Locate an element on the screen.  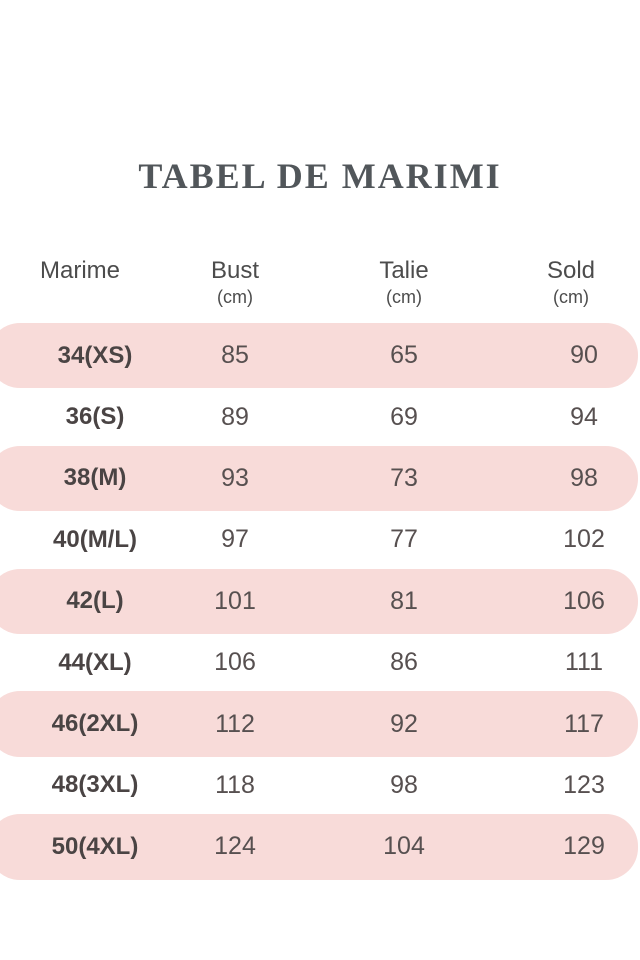
cell-bust: 112 is located at coordinates (235, 723).